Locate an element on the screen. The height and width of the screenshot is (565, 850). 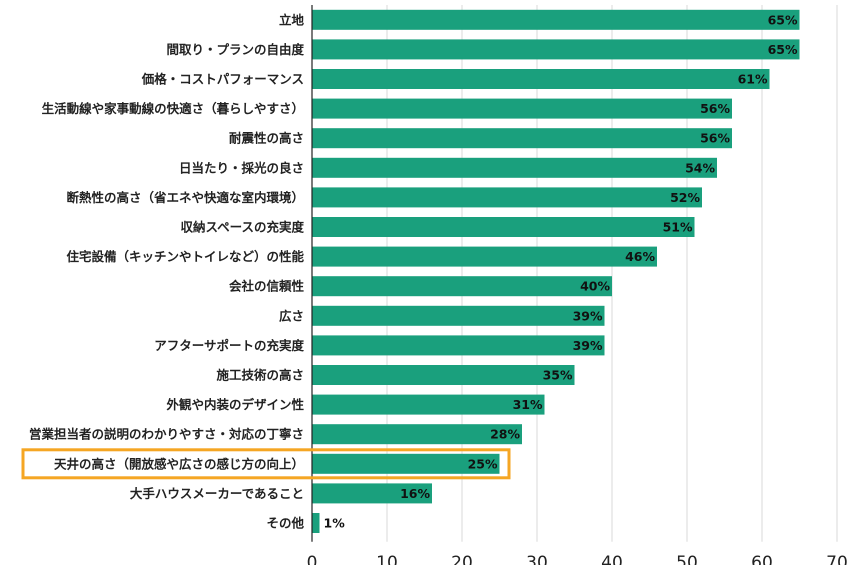
category-label: 耐震性の高さ is located at coordinates (266, 138).